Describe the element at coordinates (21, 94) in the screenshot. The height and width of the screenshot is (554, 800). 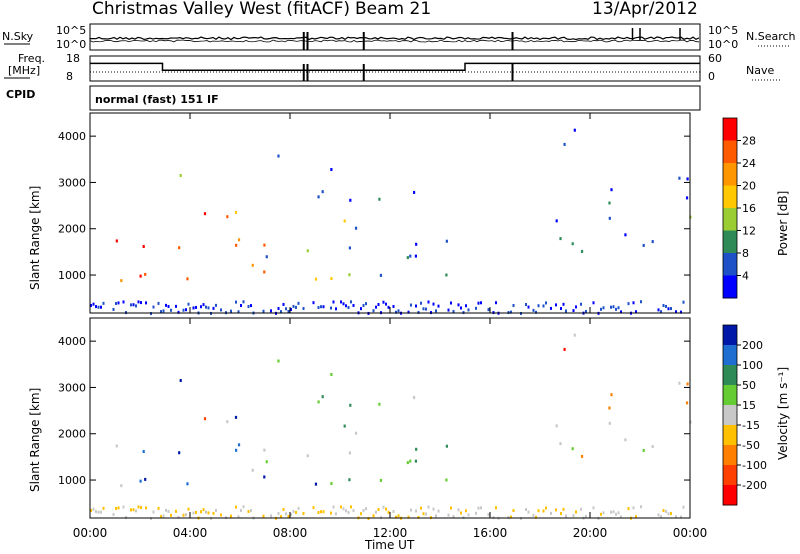
I see `cpid-label: CPID` at that location.